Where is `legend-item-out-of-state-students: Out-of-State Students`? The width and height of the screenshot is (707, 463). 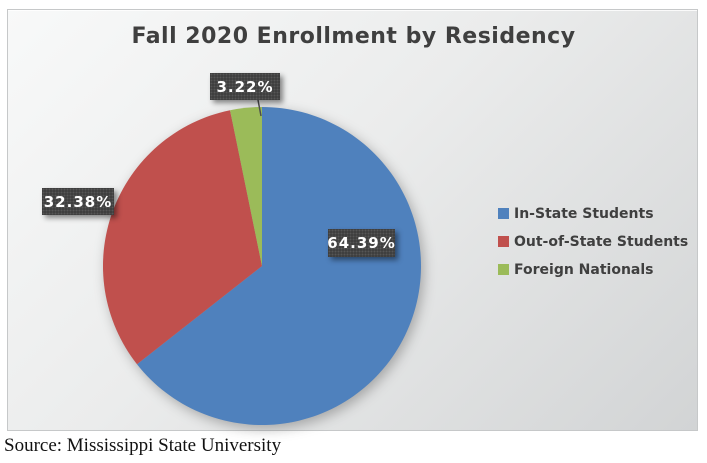 legend-item-out-of-state-students: Out-of-State Students is located at coordinates (593, 241).